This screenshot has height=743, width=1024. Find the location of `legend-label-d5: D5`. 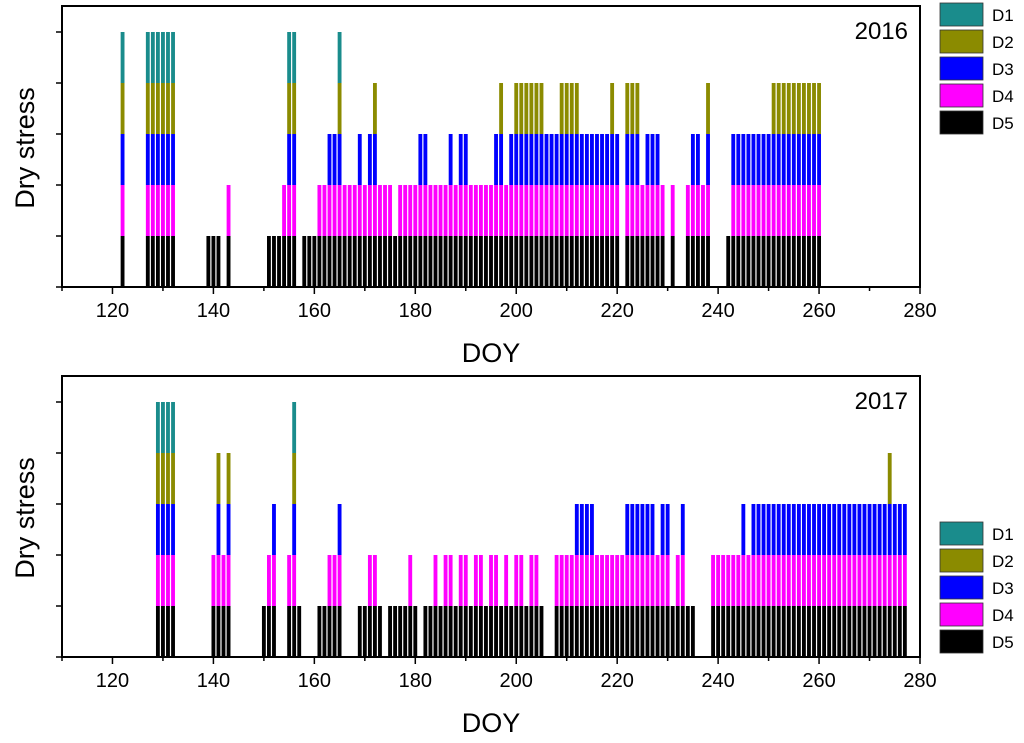

legend-label-d5: D5 is located at coordinates (1003, 642).